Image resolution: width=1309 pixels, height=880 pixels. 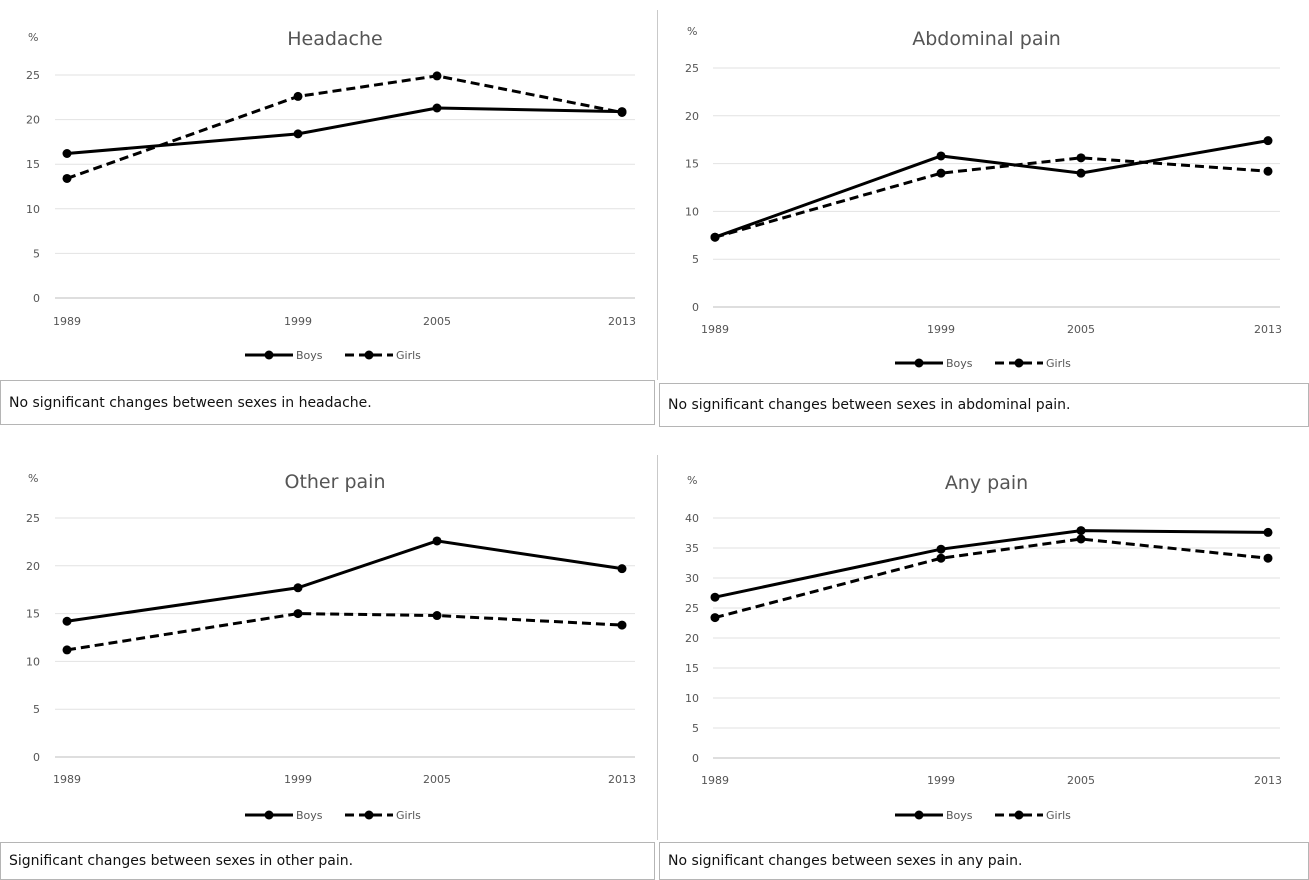 I want to click on chart-title: Abdominal pain, so click(x=986, y=39).